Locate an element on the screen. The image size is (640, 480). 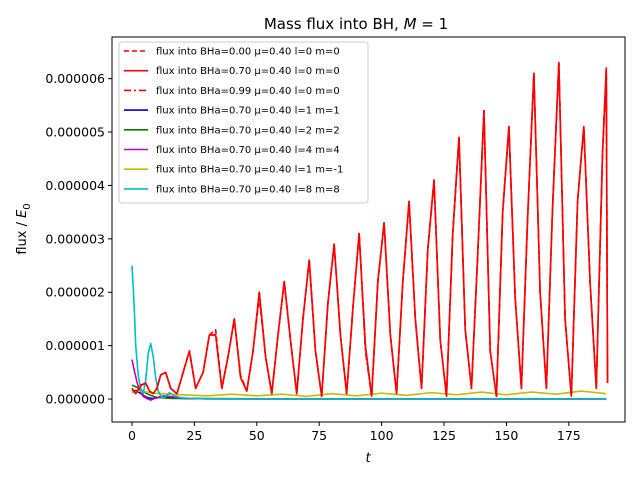
legend-label: flux into BHa=0.70 μ=0.40 l=2 m=2 is located at coordinates (248, 130).